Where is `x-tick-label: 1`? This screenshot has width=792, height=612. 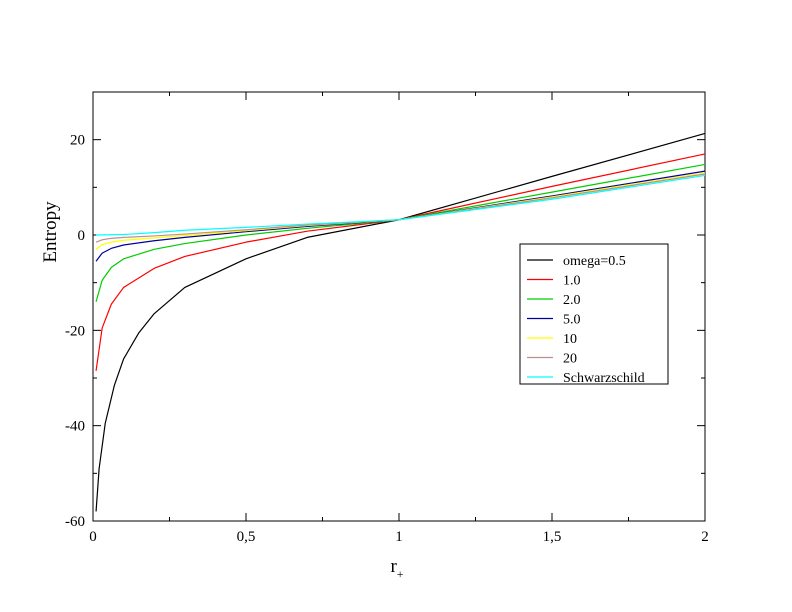
x-tick-label: 1 is located at coordinates (399, 537).